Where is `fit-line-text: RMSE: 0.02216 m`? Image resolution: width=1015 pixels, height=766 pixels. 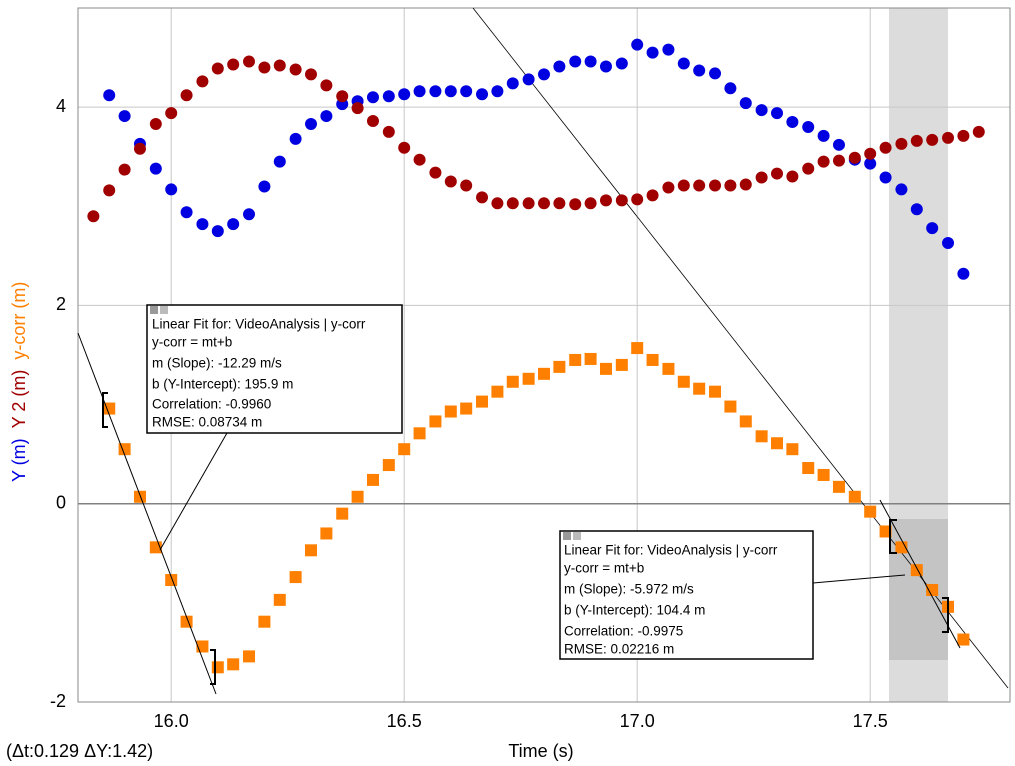
fit-line-text: RMSE: 0.02216 m is located at coordinates (619, 649).